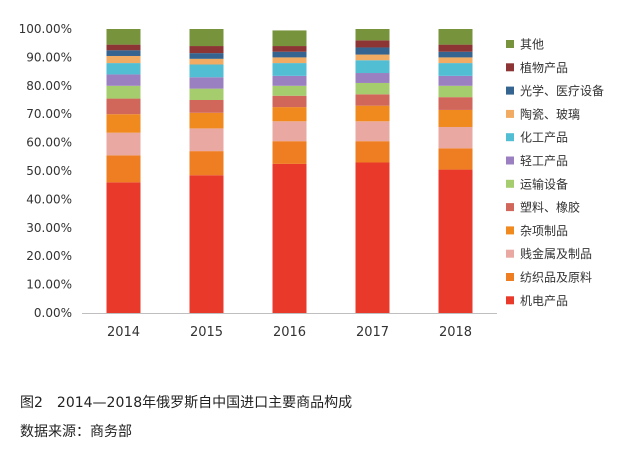 This screenshot has width=642, height=453. I want to click on legend-label: 光学、医疗设备, so click(562, 90).